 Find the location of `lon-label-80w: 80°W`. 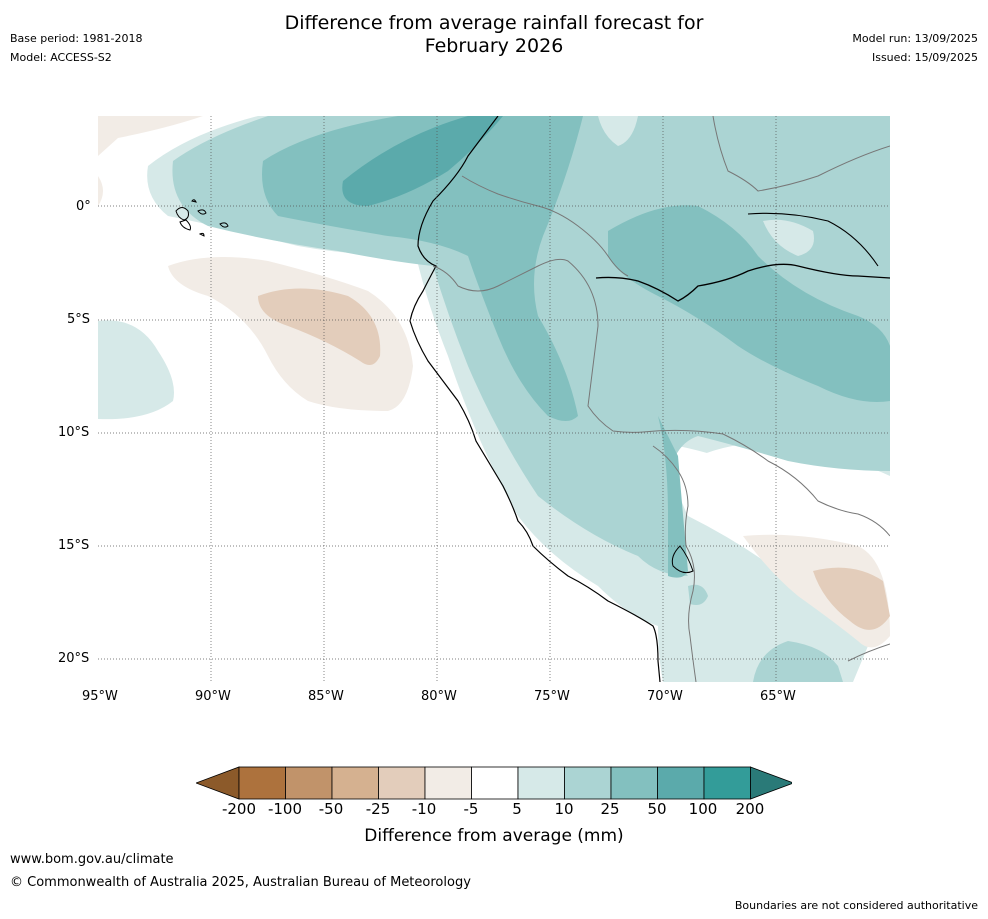

lon-label-80w: 80°W is located at coordinates (439, 696).